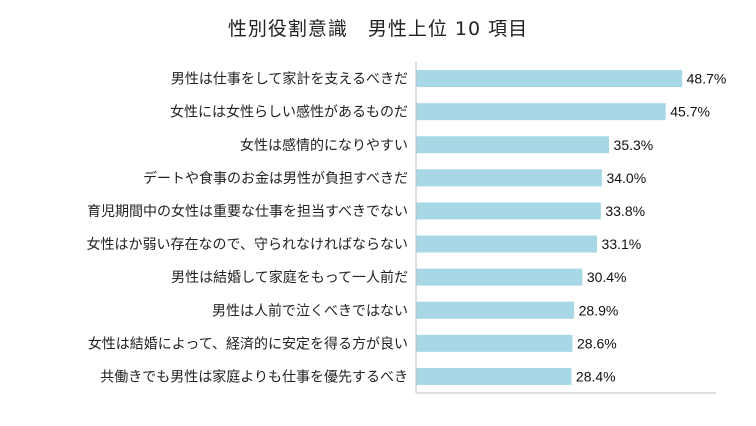 This screenshot has width=756, height=426. I want to click on data-label: 48.7%, so click(707, 79).